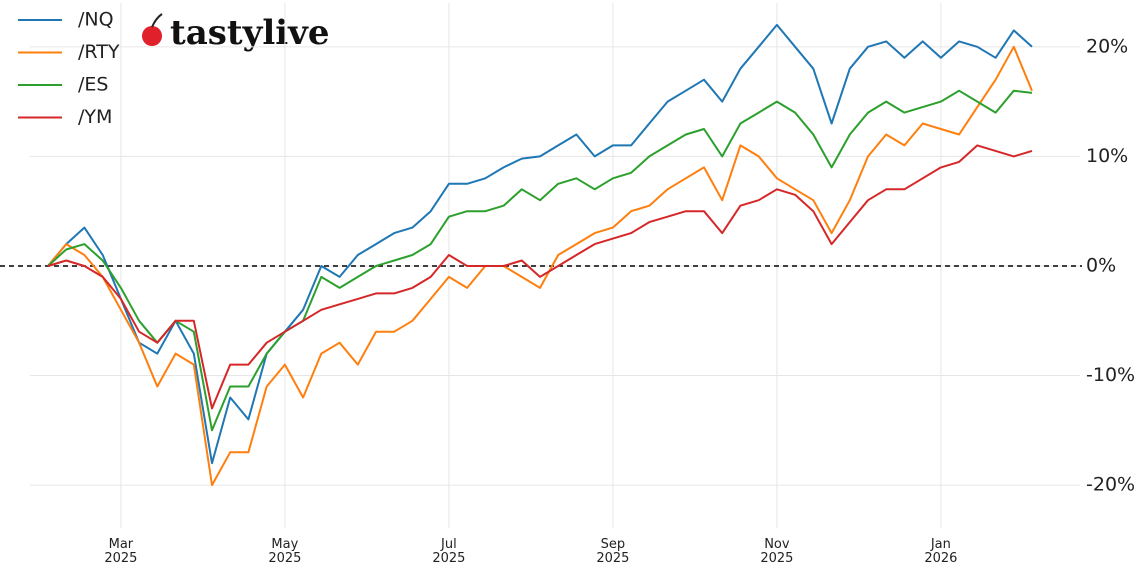 This screenshot has width=1146, height=577. I want to click on x-tick-label: May 2025, so click(285, 551).